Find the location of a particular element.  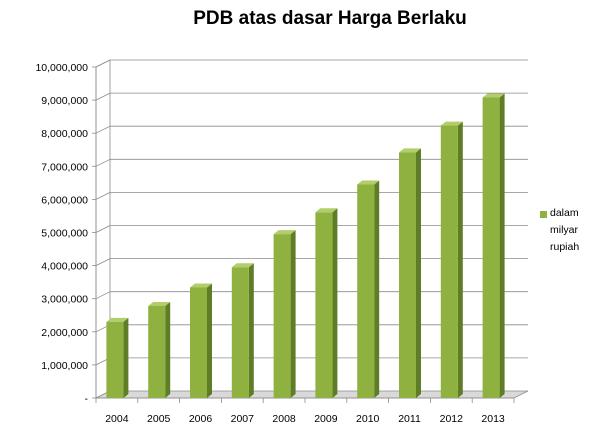

legend-label: dalam milyar rupiah is located at coordinates (573, 230).